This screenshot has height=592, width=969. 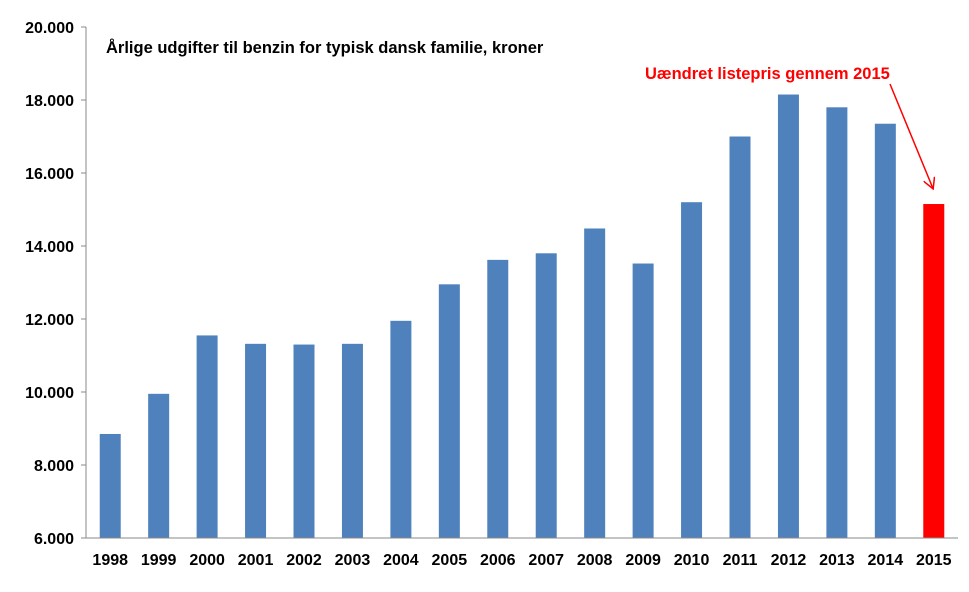 I want to click on x-tick-label: 2007, so click(x=546, y=560).